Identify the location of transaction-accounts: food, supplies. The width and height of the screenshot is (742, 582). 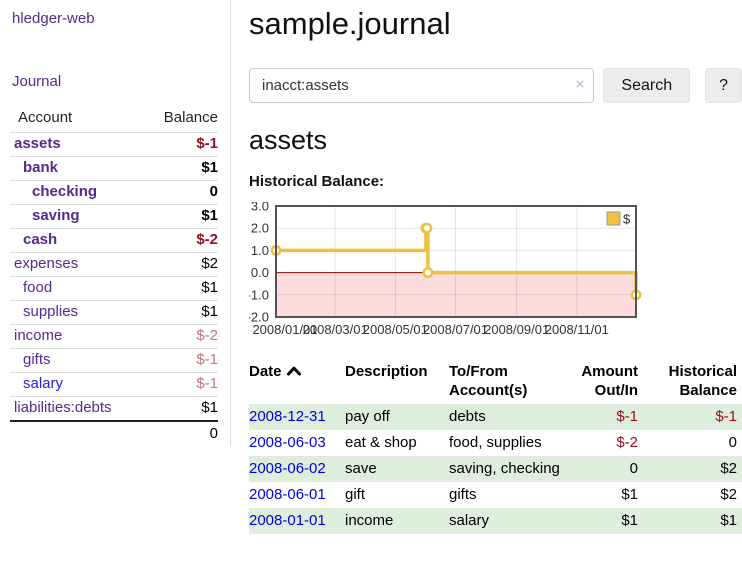
(495, 442).